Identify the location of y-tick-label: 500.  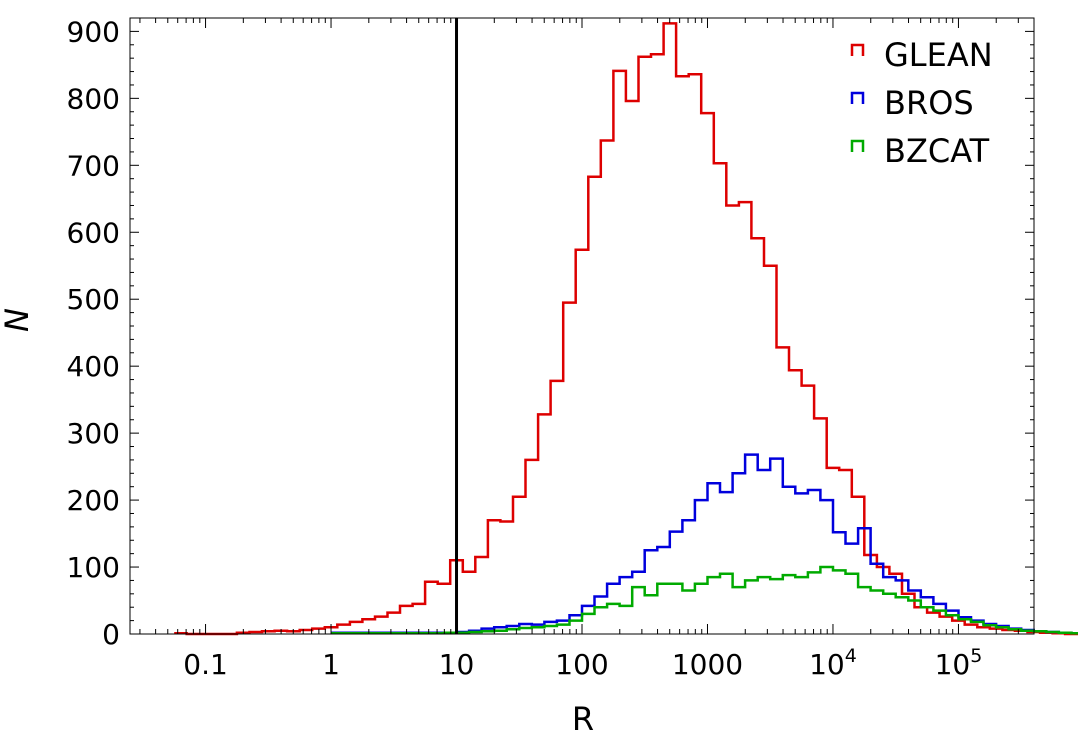
(93, 299).